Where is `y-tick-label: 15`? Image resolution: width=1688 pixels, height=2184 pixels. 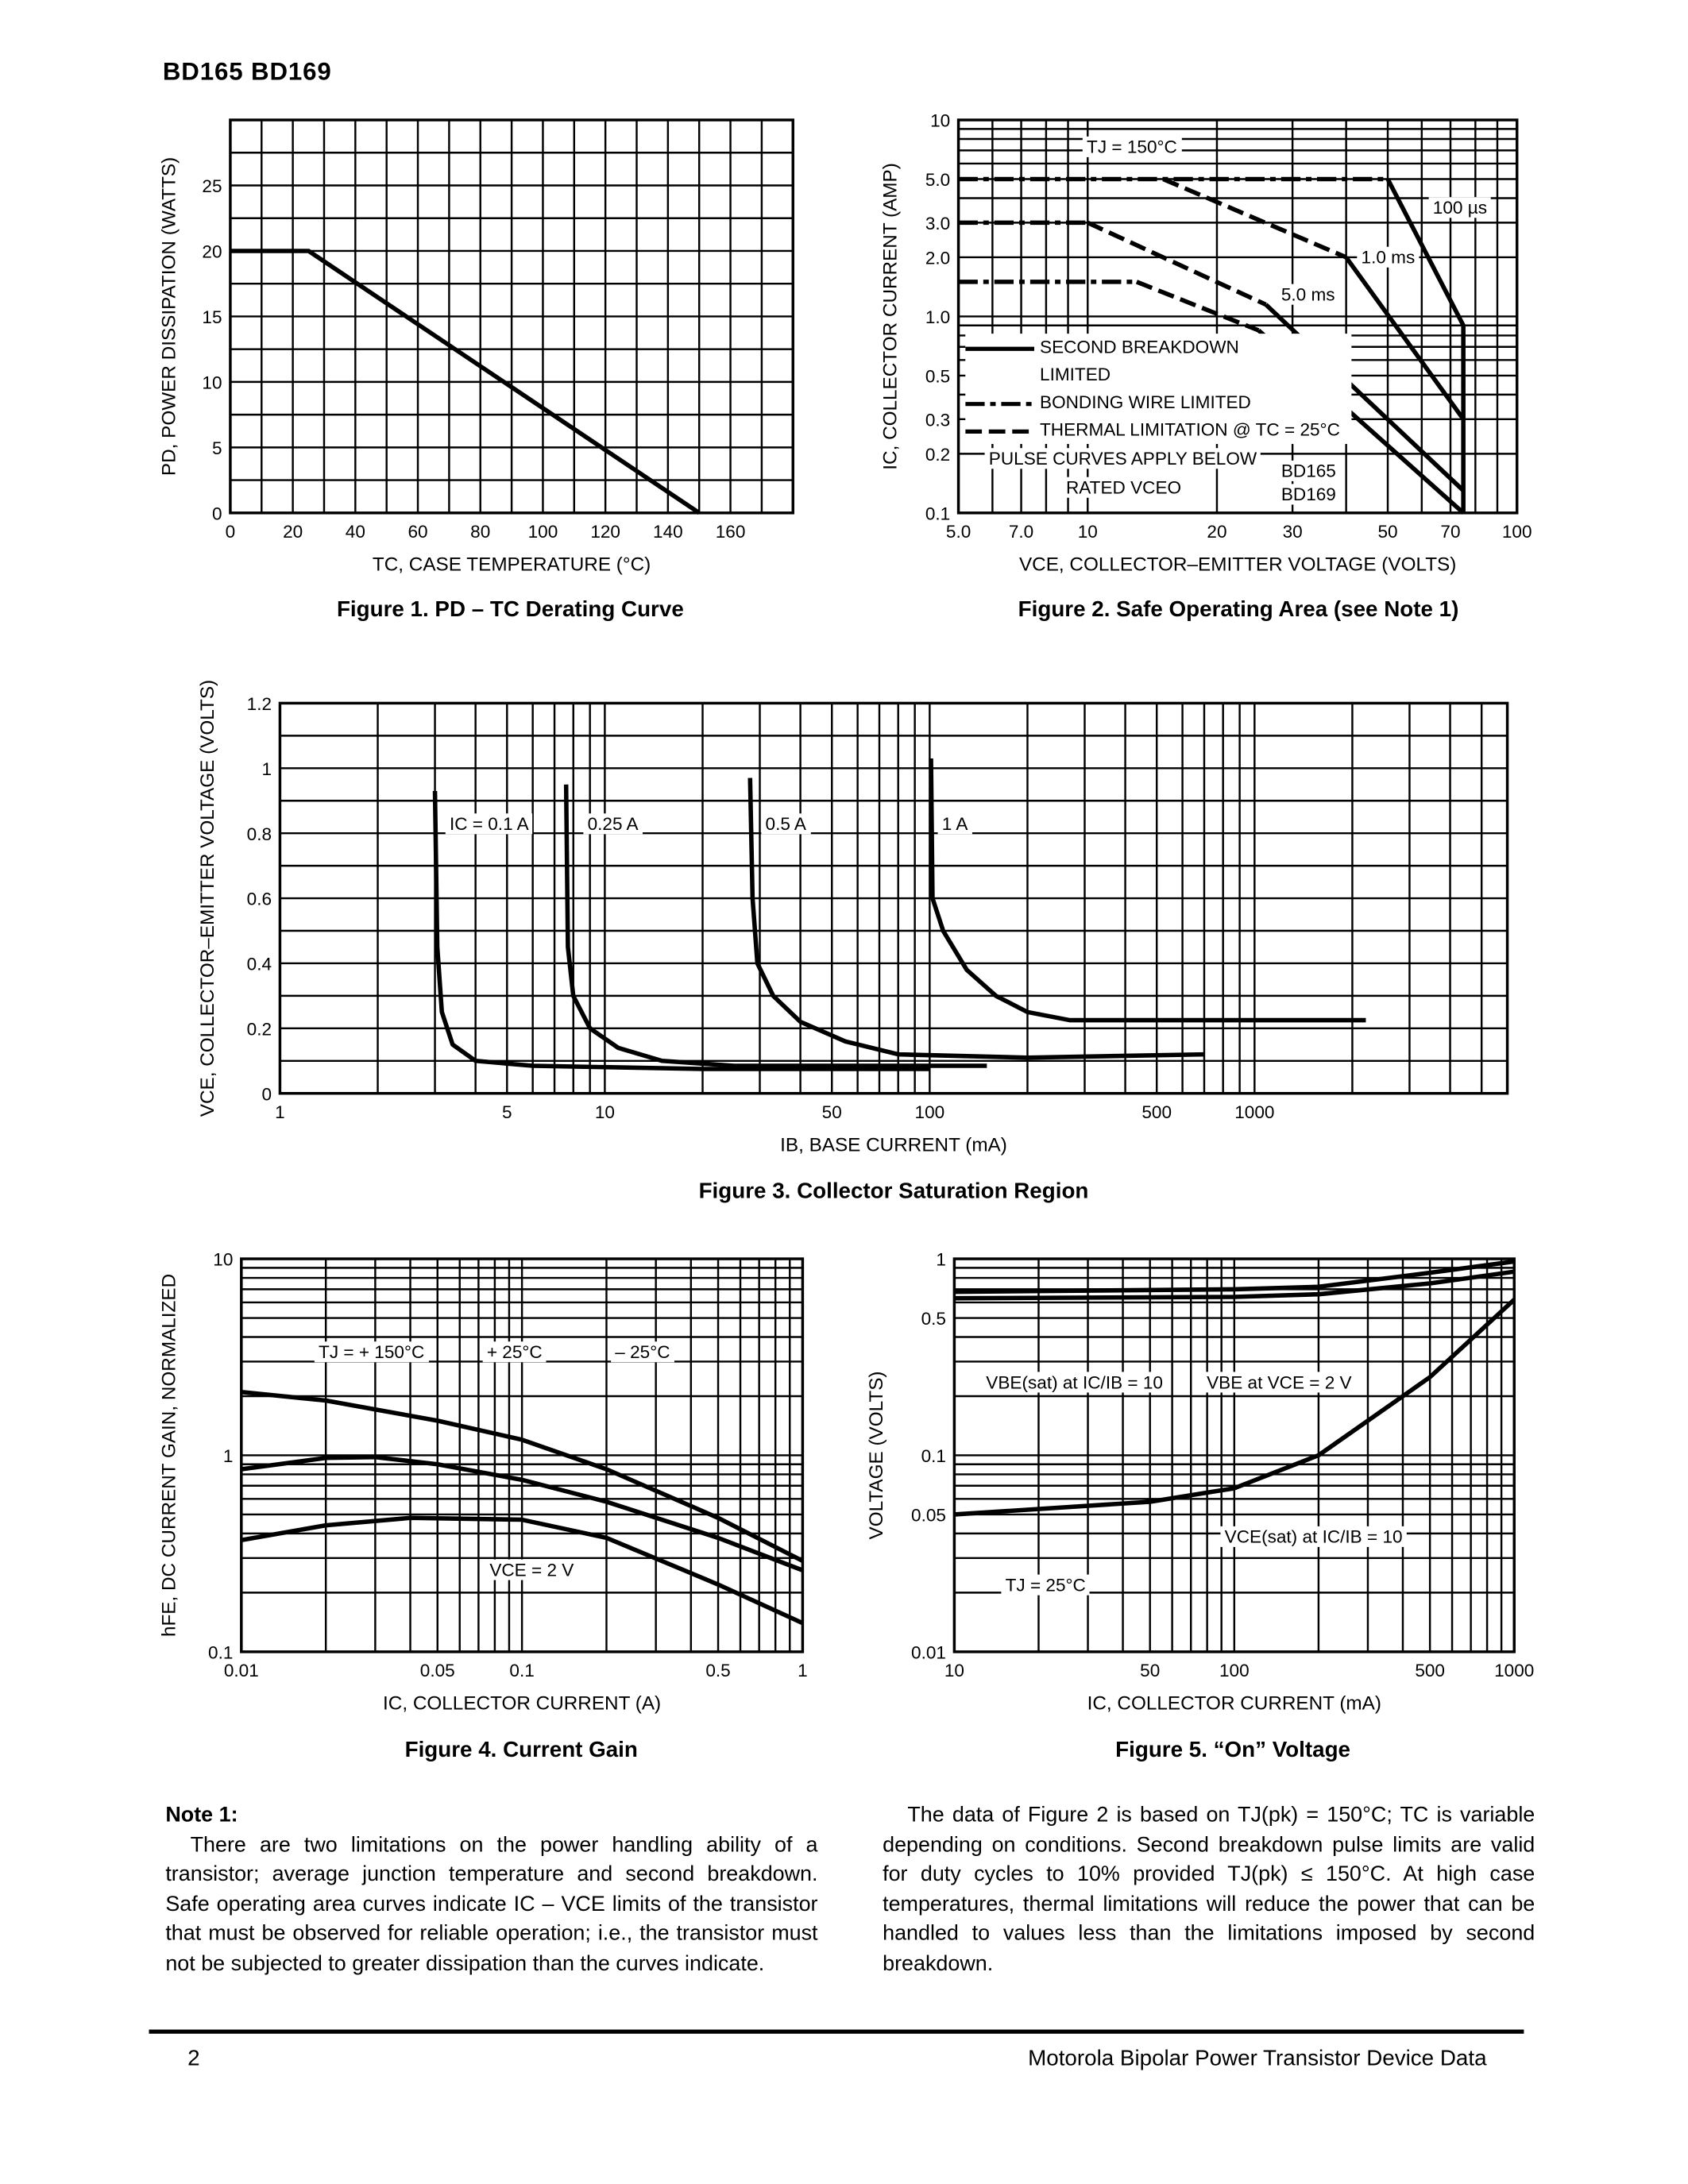
y-tick-label: 15 is located at coordinates (212, 317).